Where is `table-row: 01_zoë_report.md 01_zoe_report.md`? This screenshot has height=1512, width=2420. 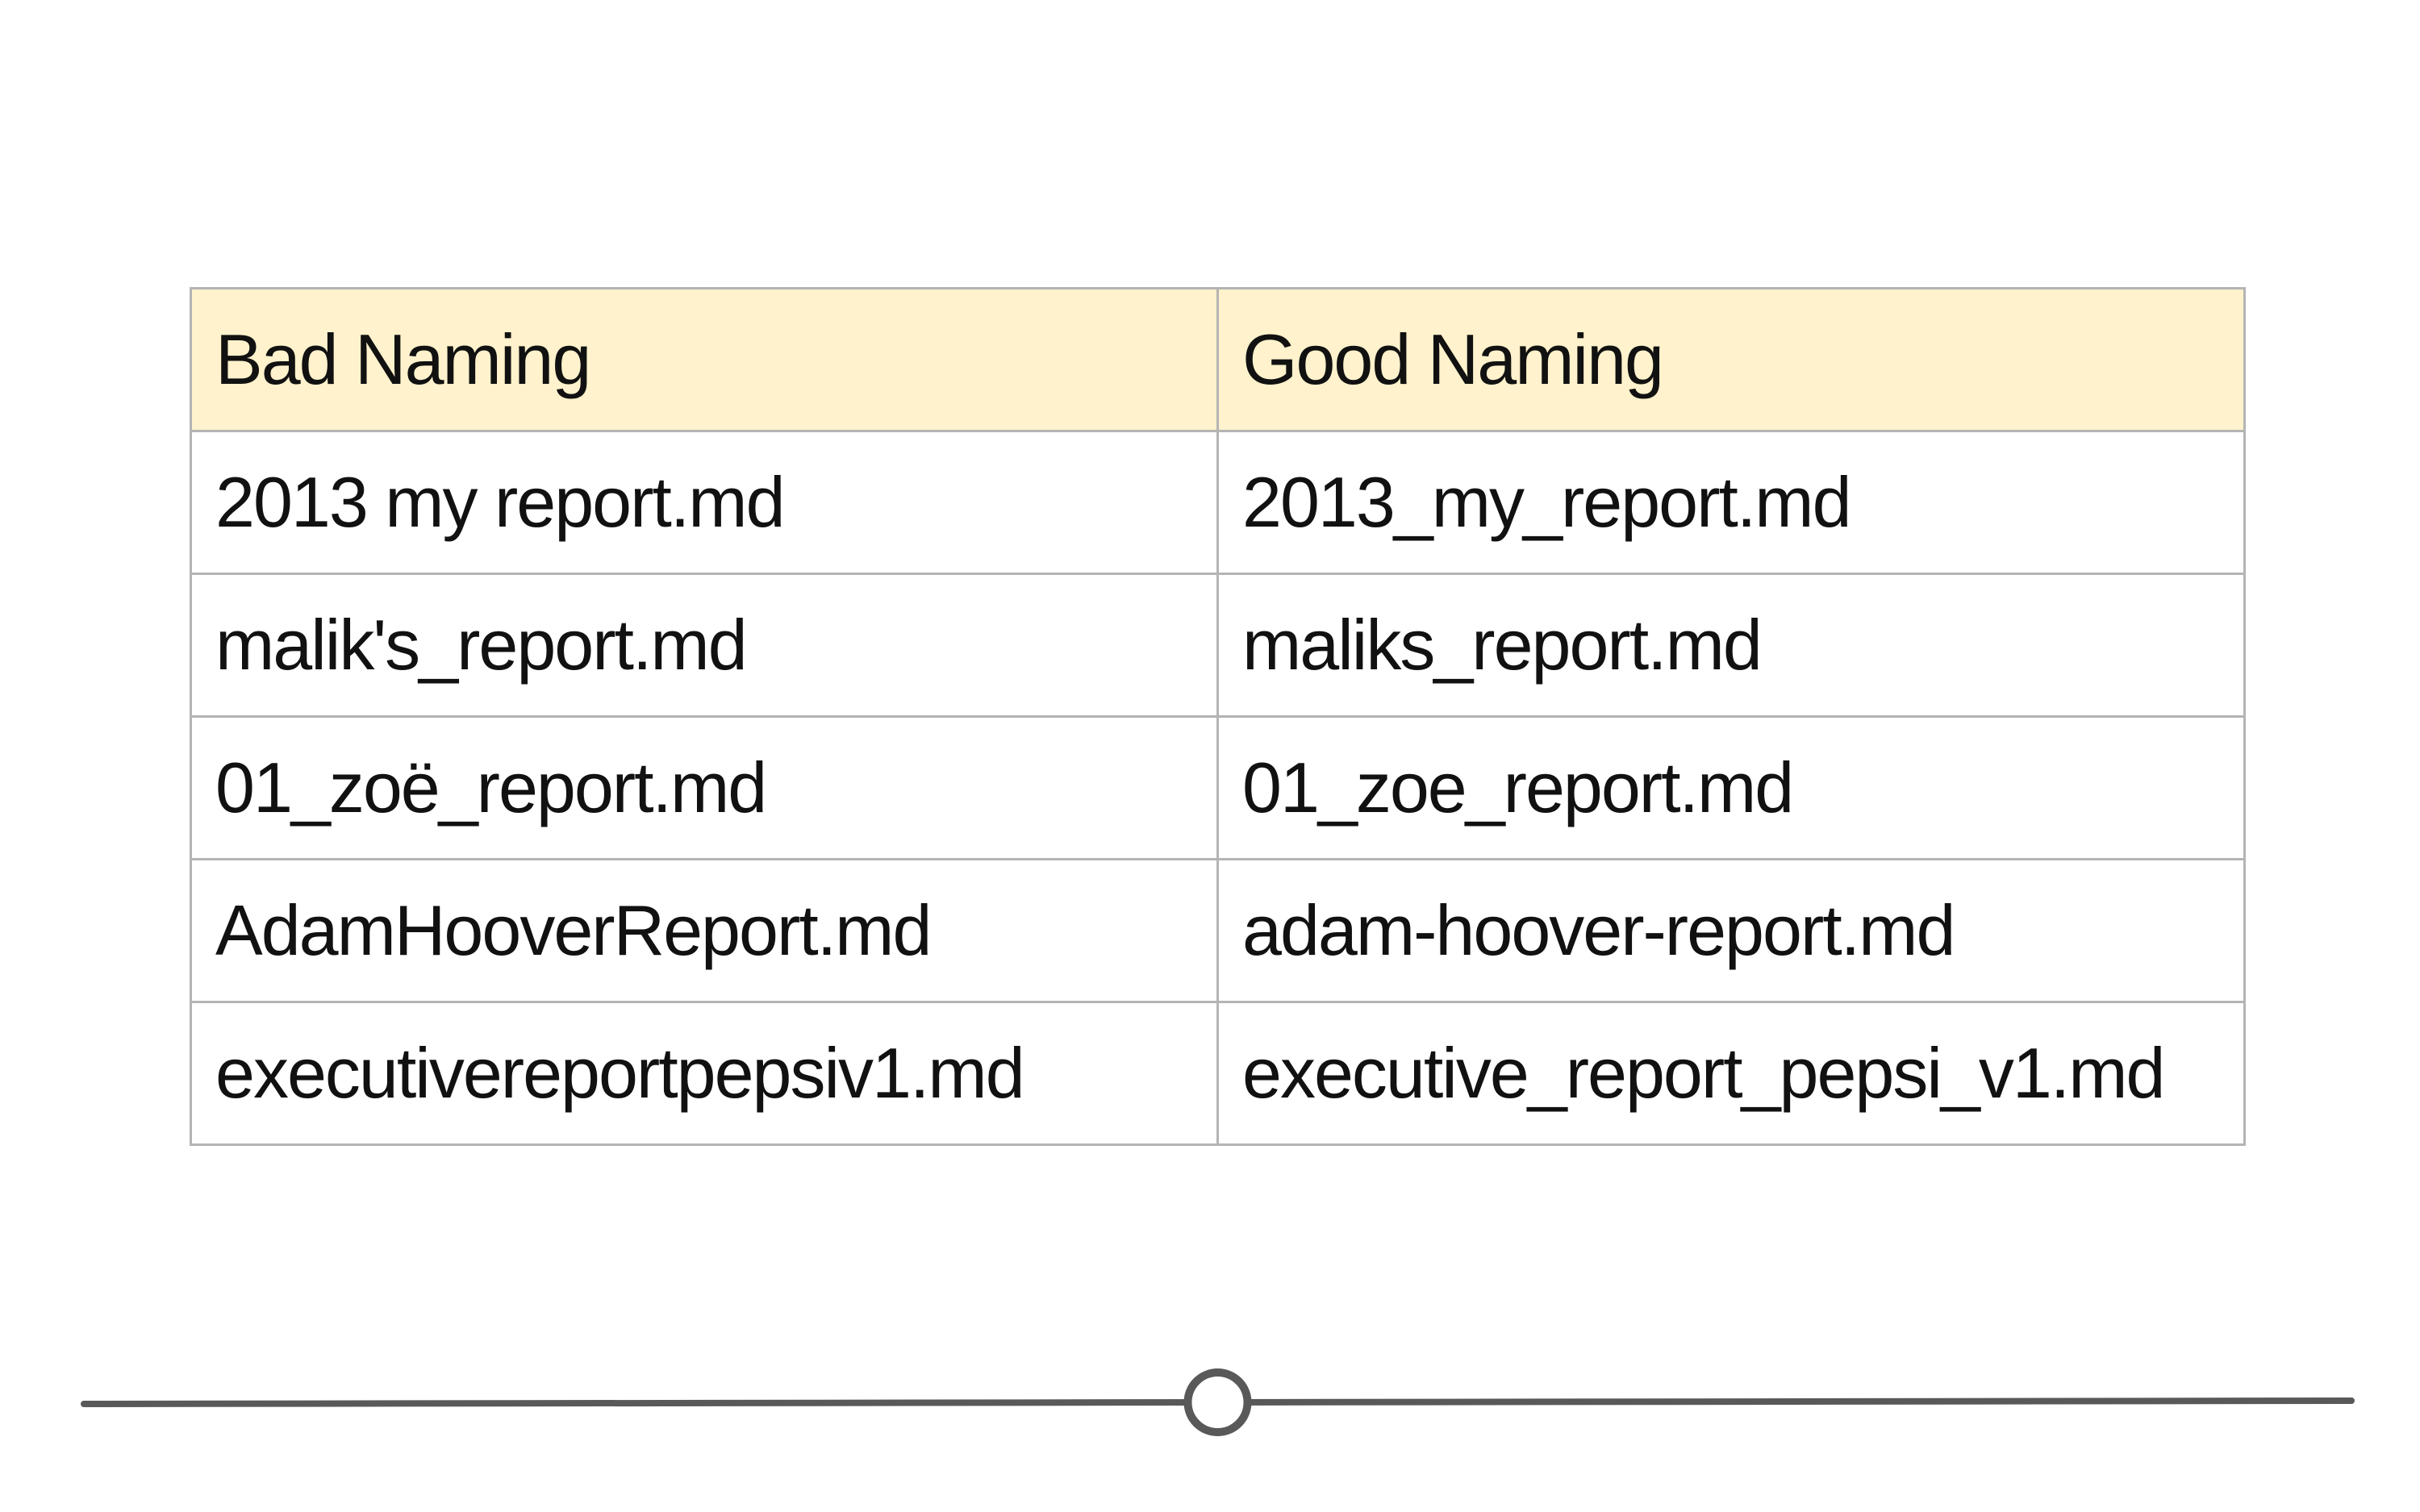 table-row: 01_zoë_report.md 01_zoe_report.md is located at coordinates (1218, 787).